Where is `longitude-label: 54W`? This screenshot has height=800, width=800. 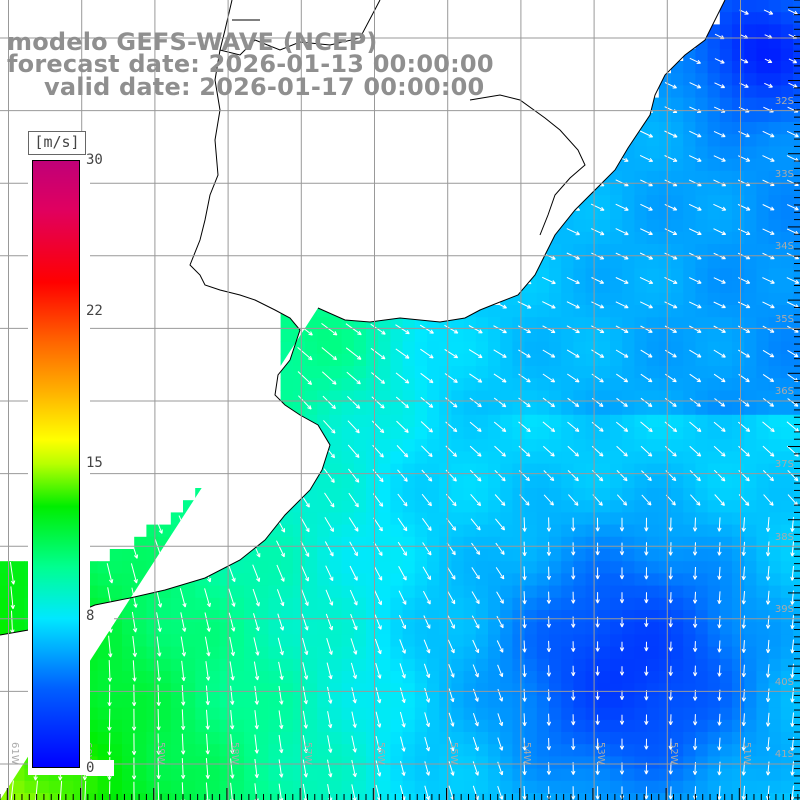
longitude-label: 54W is located at coordinates (527, 753).